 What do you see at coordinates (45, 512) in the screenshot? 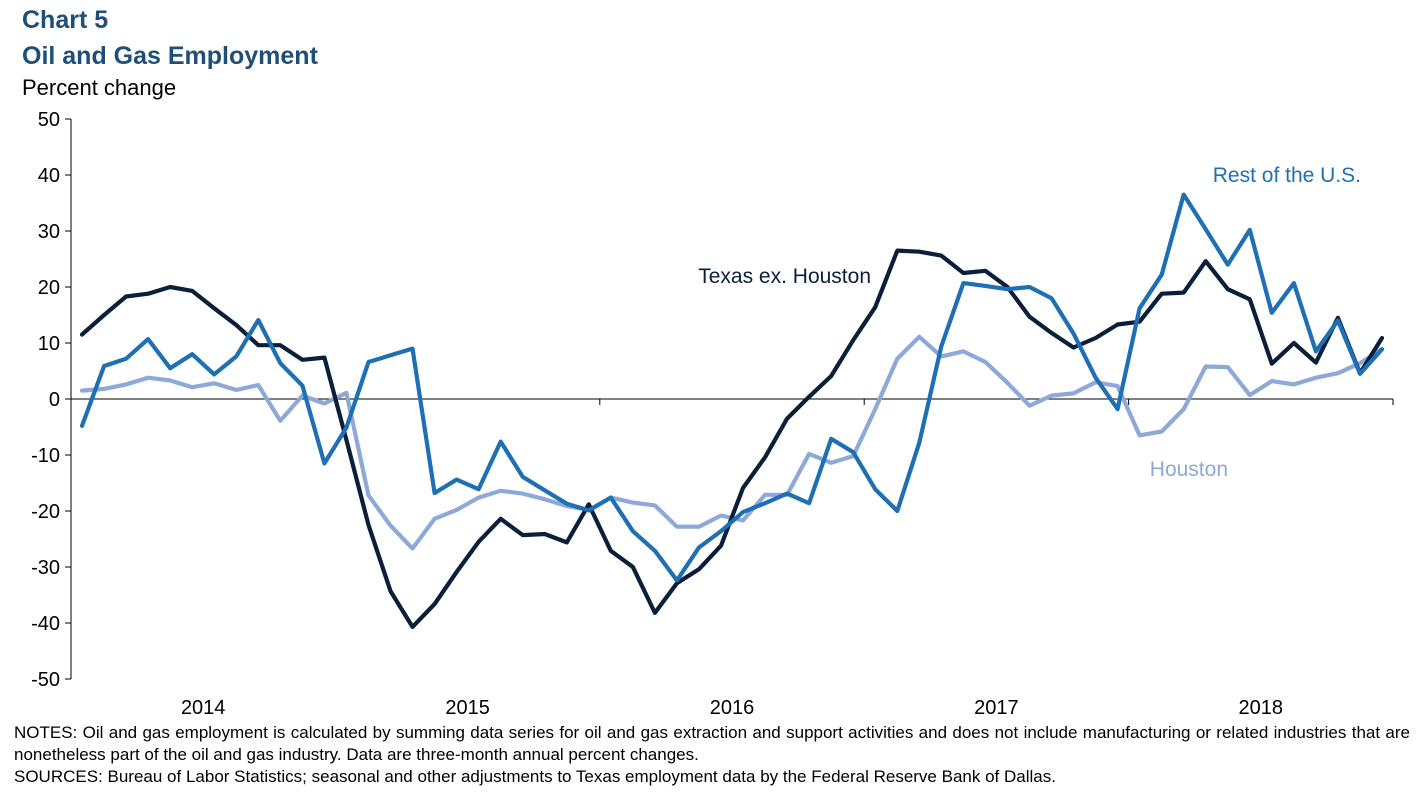
I see `y-tick-label: -20` at bounding box center [45, 512].